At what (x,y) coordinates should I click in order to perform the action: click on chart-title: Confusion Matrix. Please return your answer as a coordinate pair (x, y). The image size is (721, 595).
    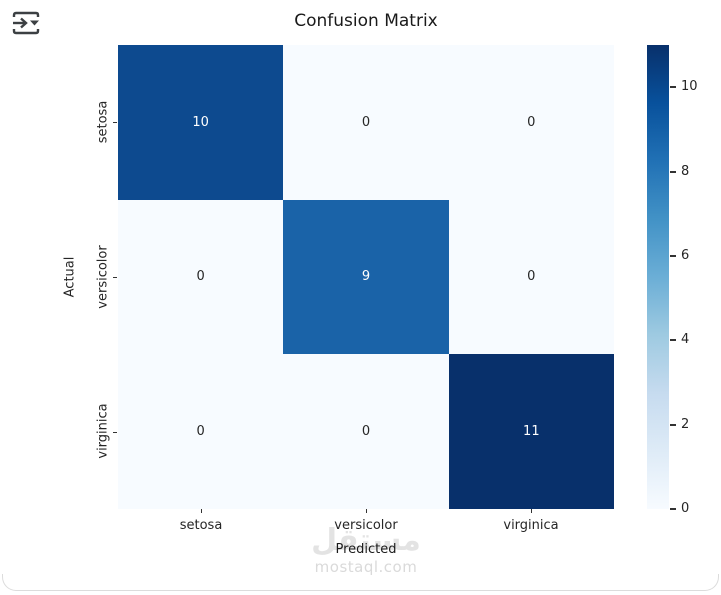
    Looking at the image, I should click on (366, 21).